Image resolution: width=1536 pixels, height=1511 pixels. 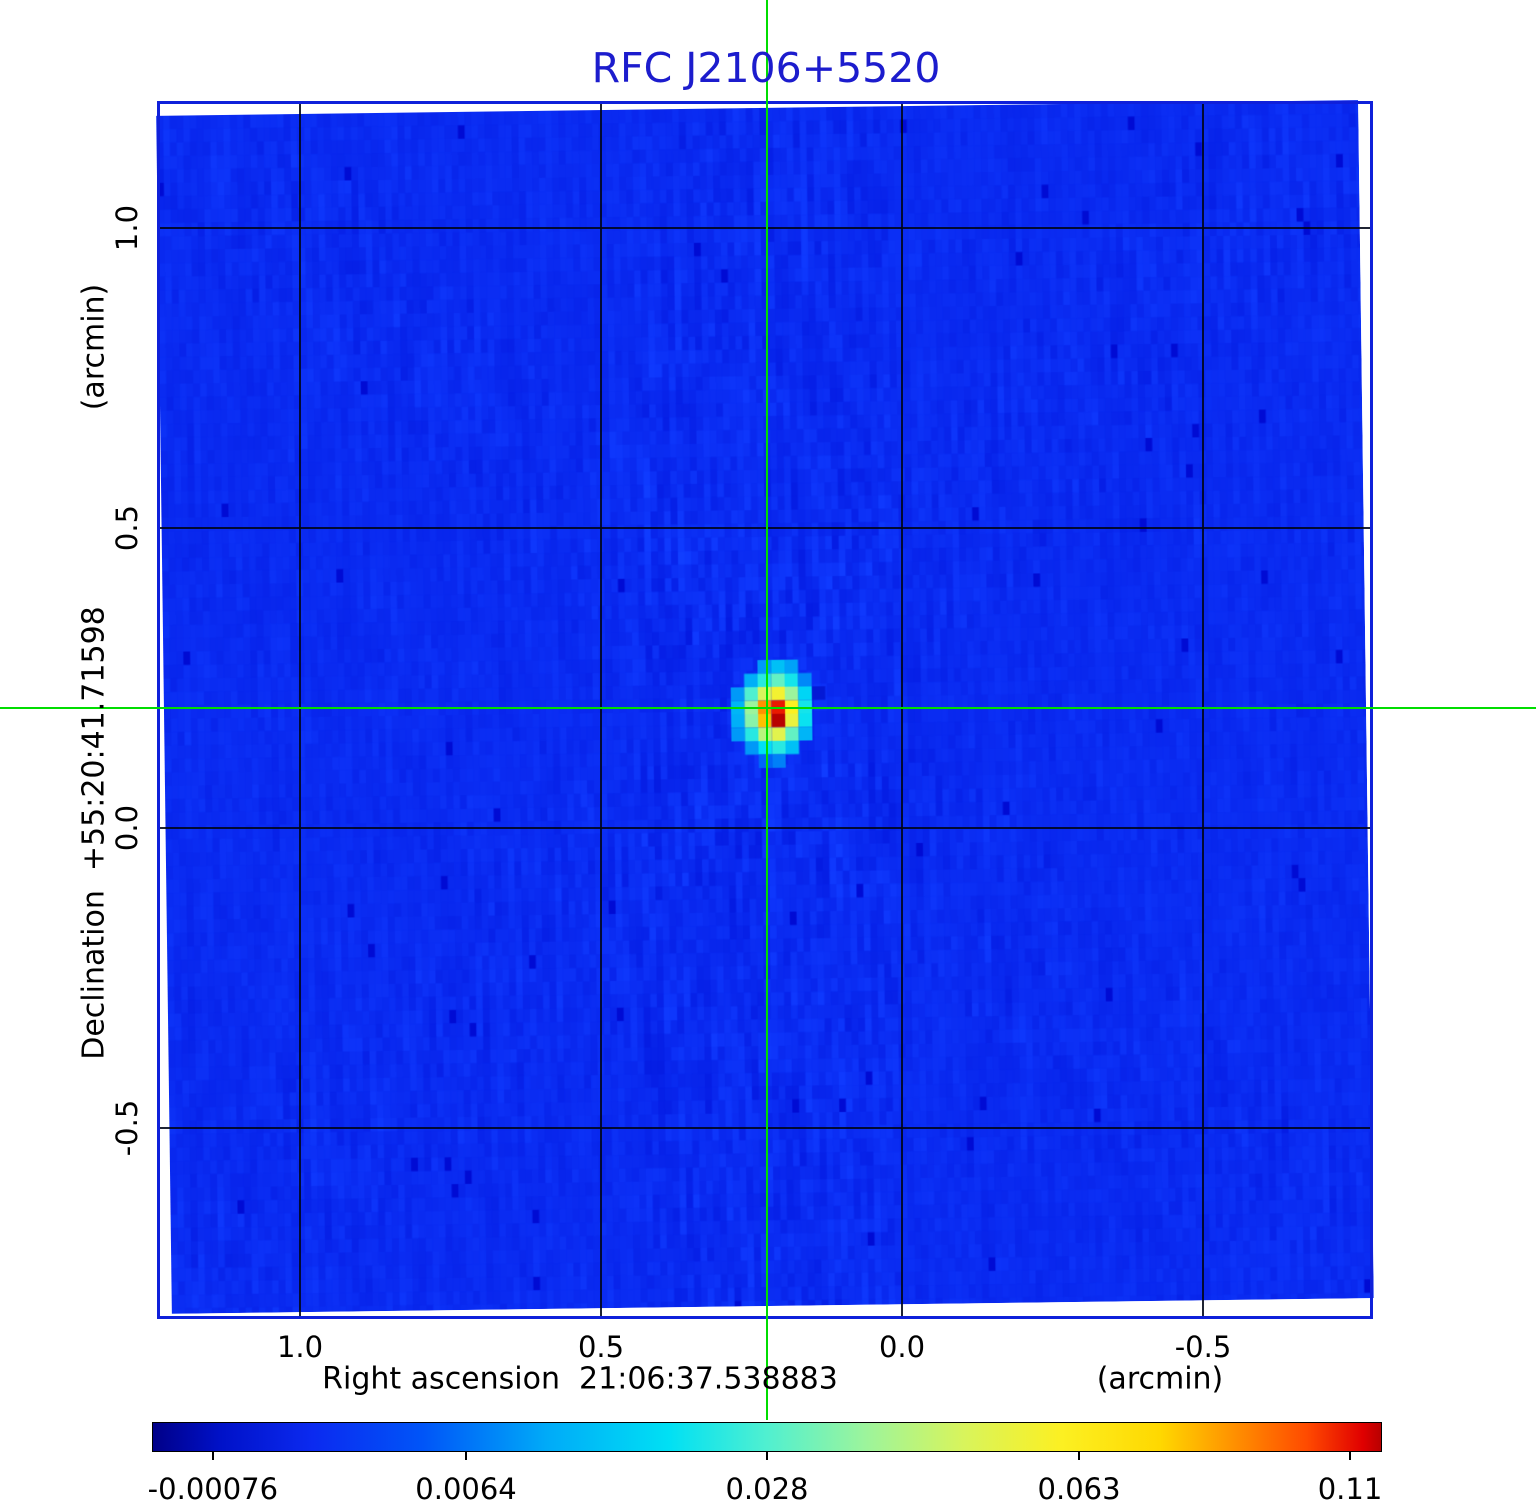 I want to click on y-tick-label: -0.5, so click(x=127, y=1128).